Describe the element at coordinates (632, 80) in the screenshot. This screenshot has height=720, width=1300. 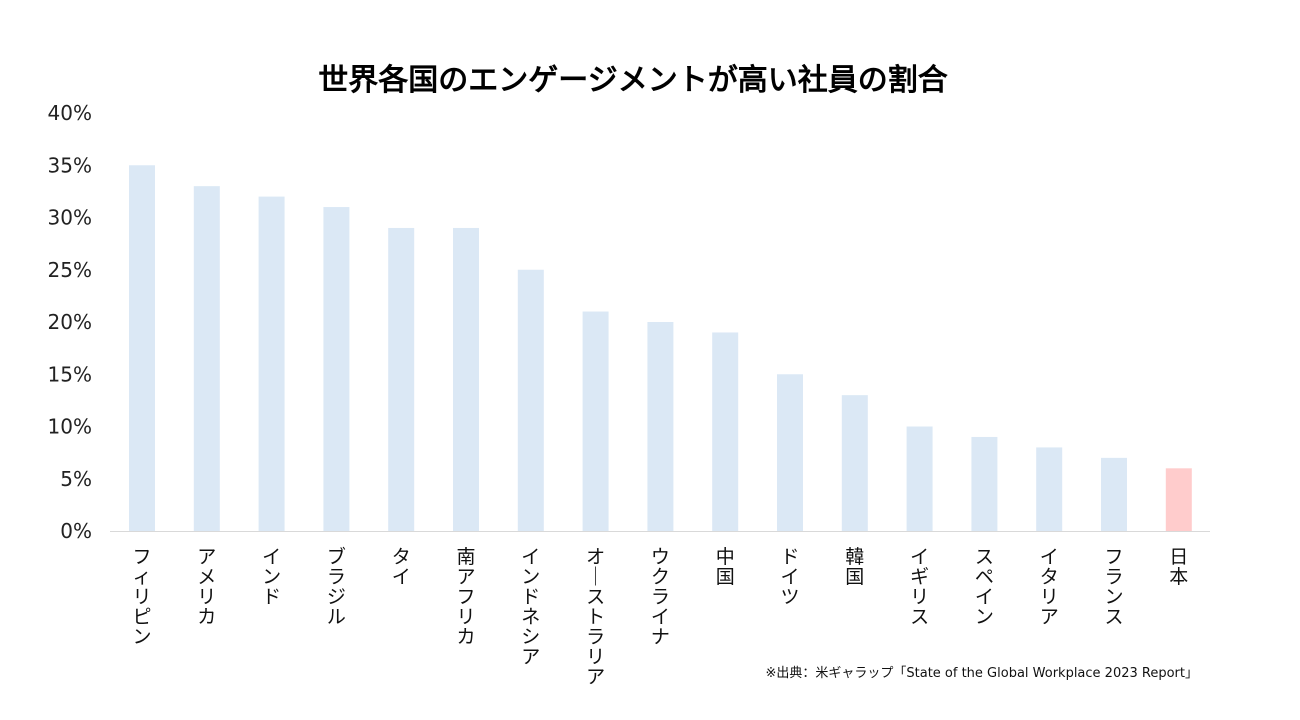
I see `chart-title: 世界各国のエンゲージメントが高い社員の割合` at that location.